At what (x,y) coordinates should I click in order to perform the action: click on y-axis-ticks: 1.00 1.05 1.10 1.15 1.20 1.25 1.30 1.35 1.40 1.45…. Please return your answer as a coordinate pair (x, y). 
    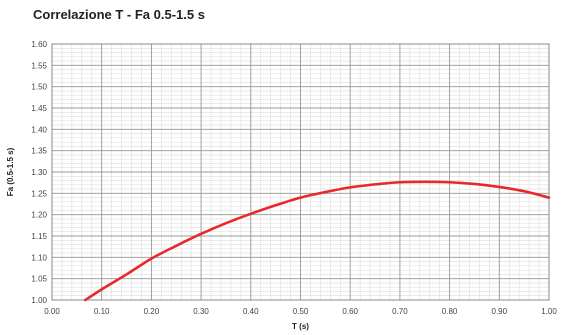
    Looking at the image, I should click on (39, 172).